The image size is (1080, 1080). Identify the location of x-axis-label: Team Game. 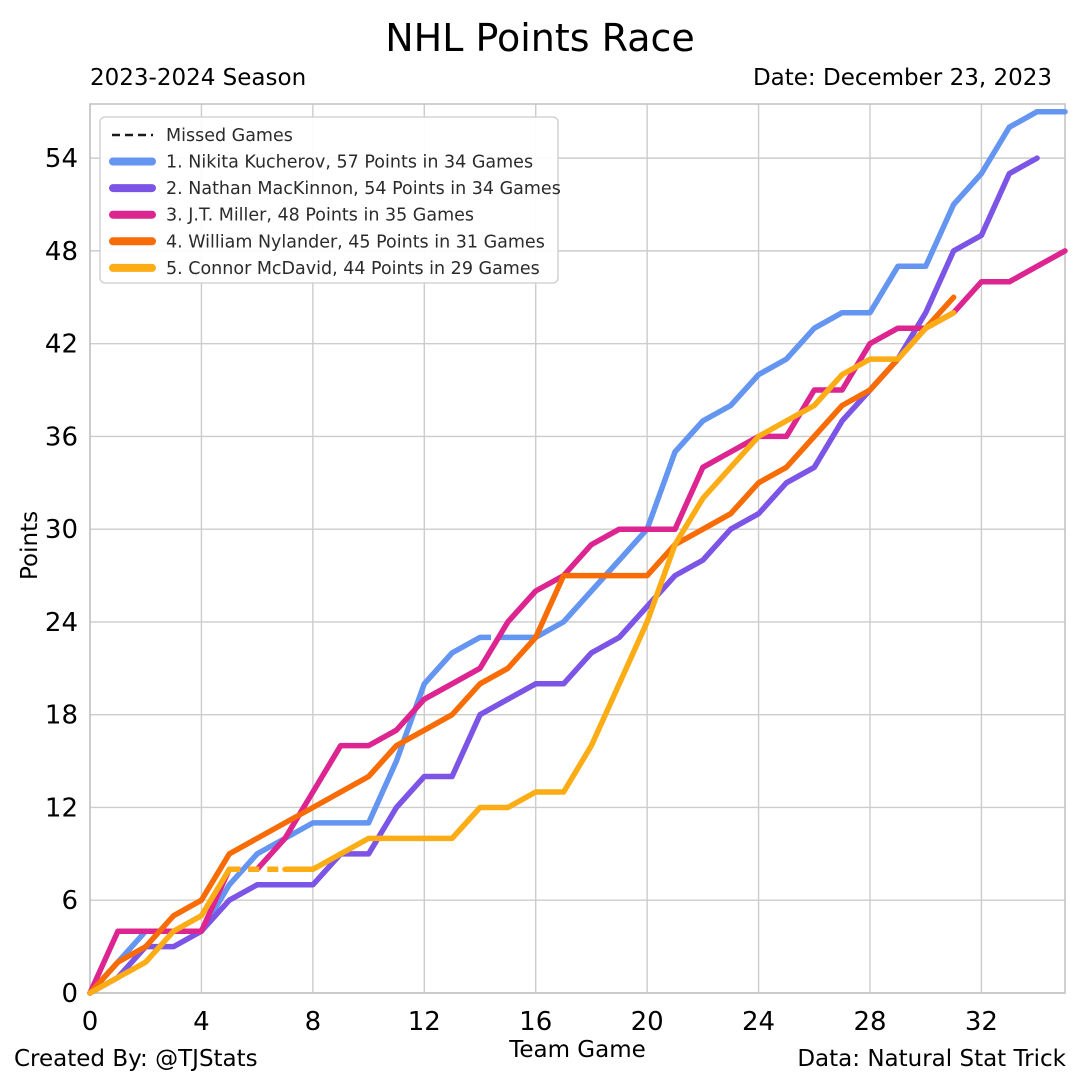
(577, 1050).